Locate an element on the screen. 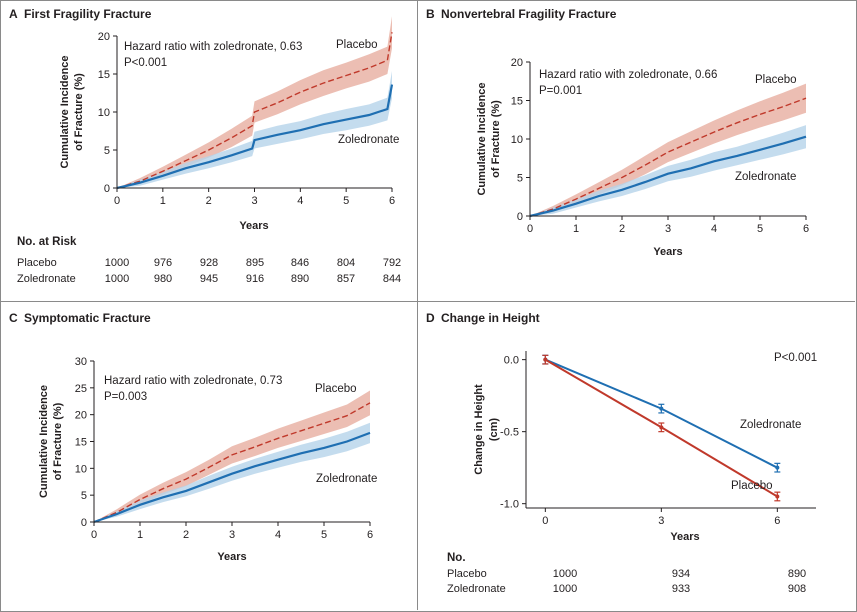  panel-c-p-value-annotation: P=0.003 is located at coordinates (125, 397).